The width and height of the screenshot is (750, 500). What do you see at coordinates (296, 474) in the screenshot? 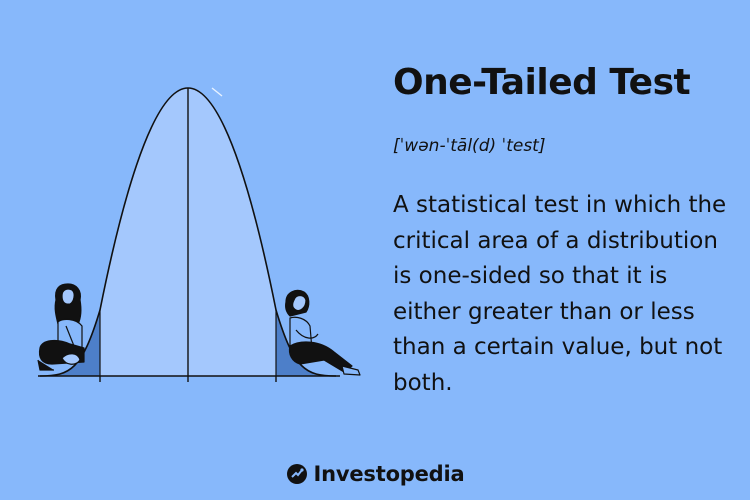
I see `investopedia-logo-icon` at bounding box center [296, 474].